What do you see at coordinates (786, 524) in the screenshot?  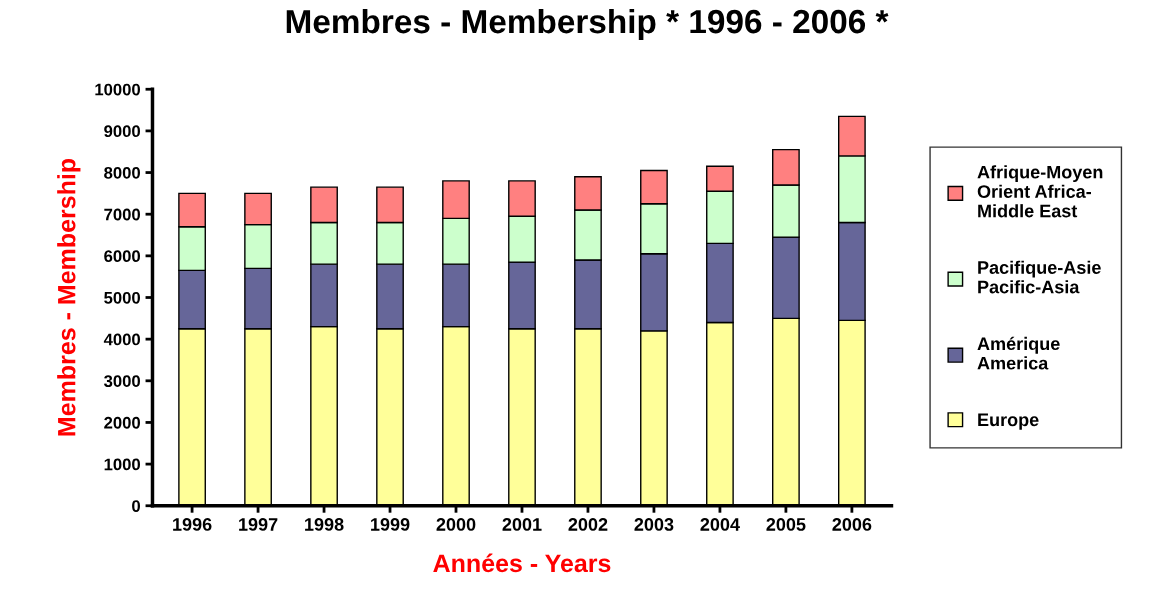 I see `x-tick-label: 2005` at bounding box center [786, 524].